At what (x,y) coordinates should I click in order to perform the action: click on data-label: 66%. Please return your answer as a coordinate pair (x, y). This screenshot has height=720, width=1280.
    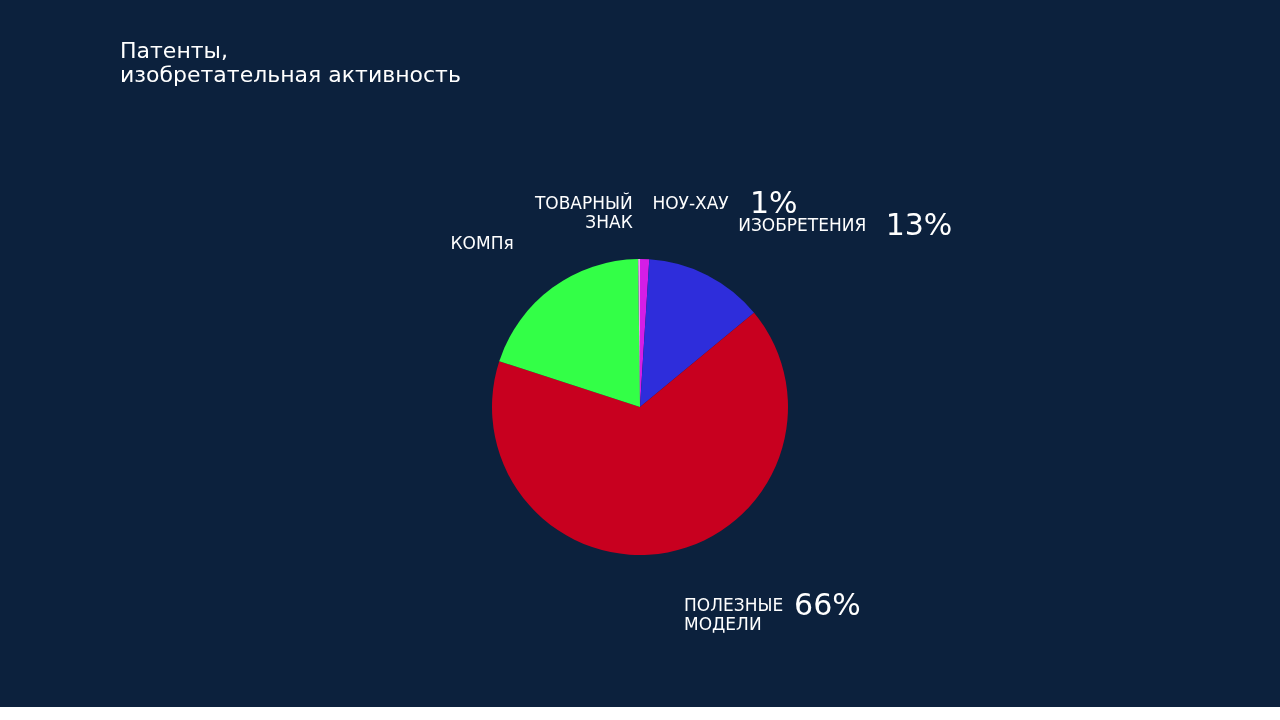
    Looking at the image, I should click on (827, 605).